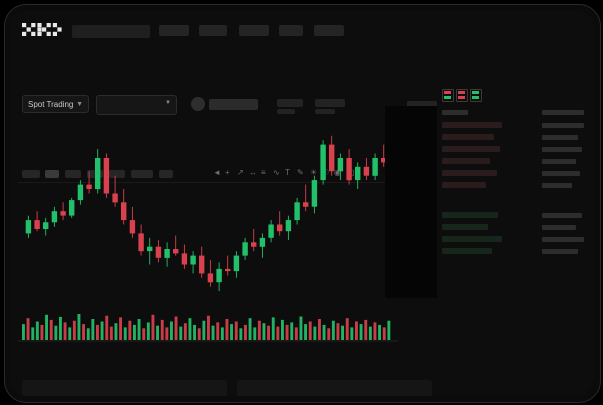 This screenshot has height=405, width=603. I want to click on orderbook-col-total, so click(563, 112).